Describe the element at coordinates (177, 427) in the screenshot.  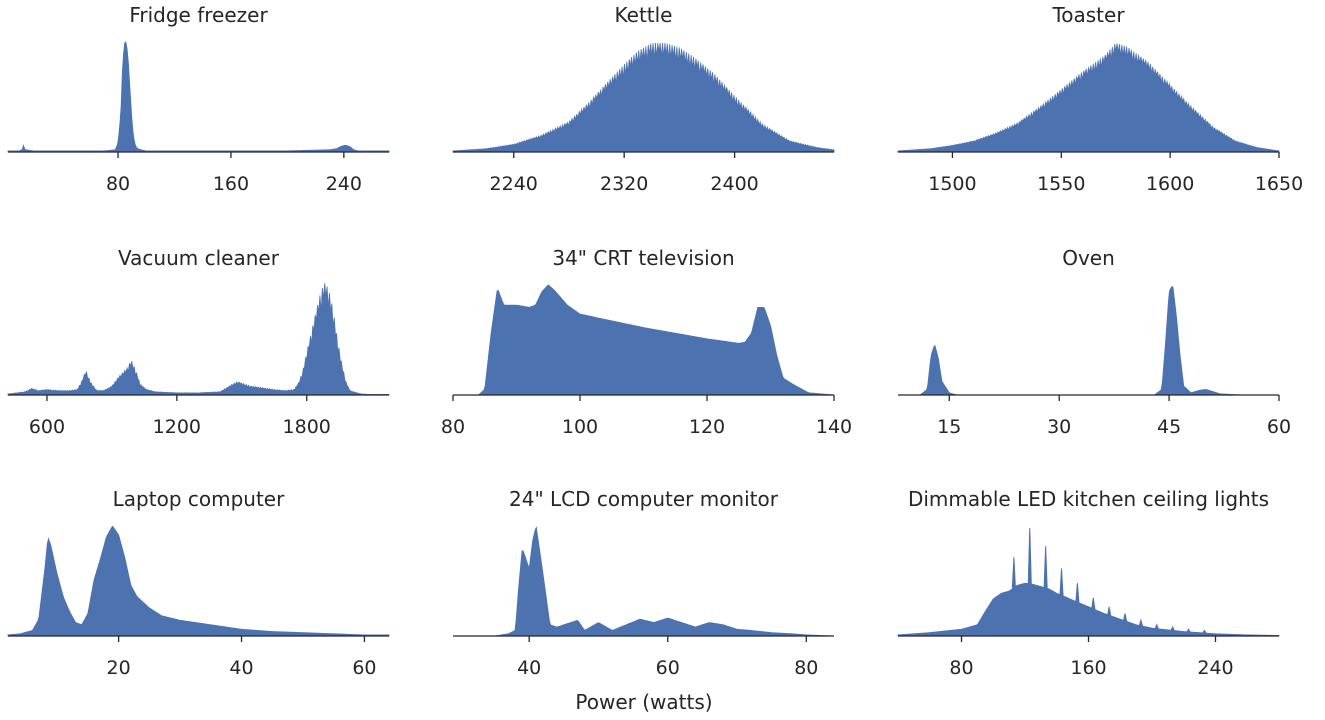
I see `x-tick-label: 1200` at that location.